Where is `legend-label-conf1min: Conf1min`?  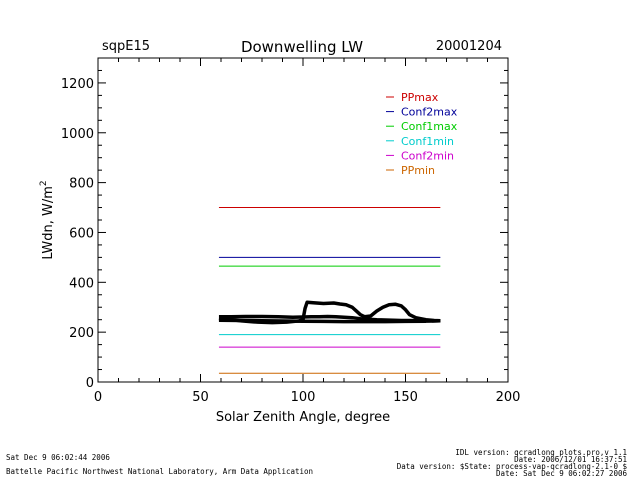 legend-label-conf1min: Conf1min is located at coordinates (427, 141).